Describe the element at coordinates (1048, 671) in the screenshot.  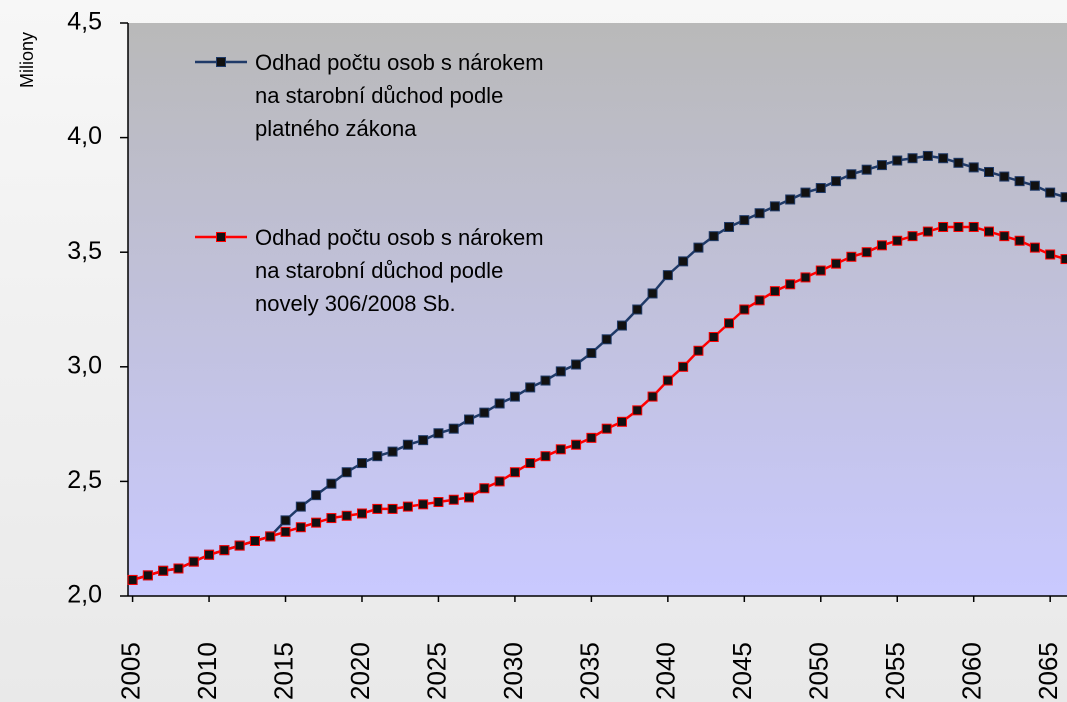
I see `x-tick-label: 2065` at that location.